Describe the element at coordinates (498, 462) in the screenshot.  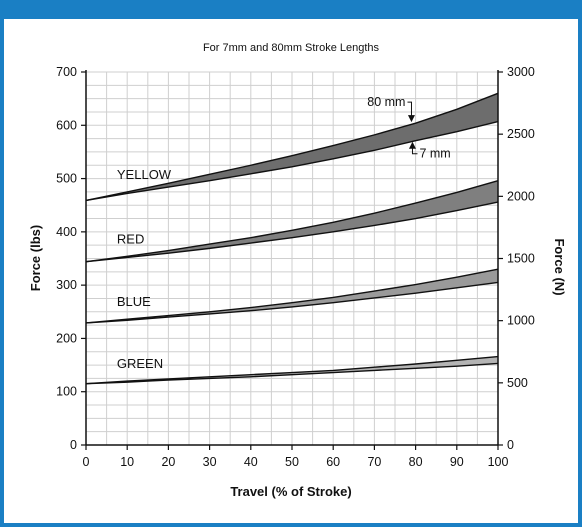
I see `x-tick-label: 100` at that location.